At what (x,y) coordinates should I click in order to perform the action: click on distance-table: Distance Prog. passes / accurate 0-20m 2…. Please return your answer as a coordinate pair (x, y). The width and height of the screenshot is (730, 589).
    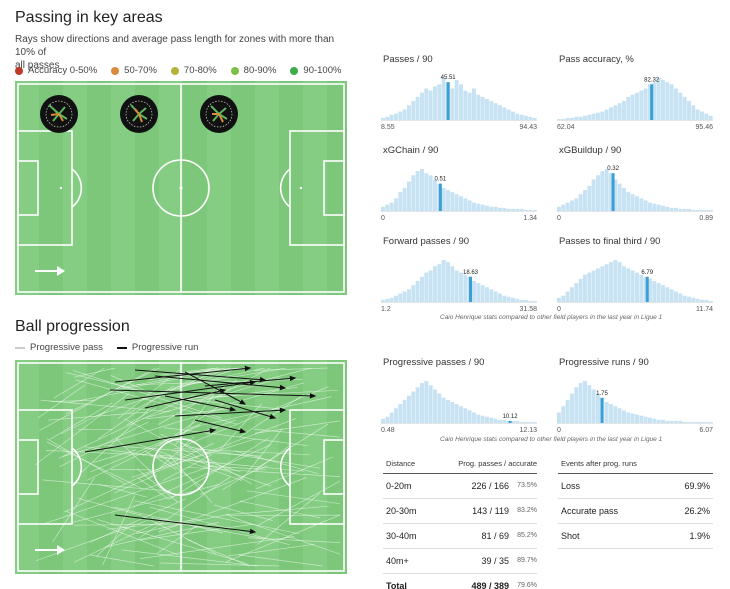
    Looking at the image, I should click on (460, 522).